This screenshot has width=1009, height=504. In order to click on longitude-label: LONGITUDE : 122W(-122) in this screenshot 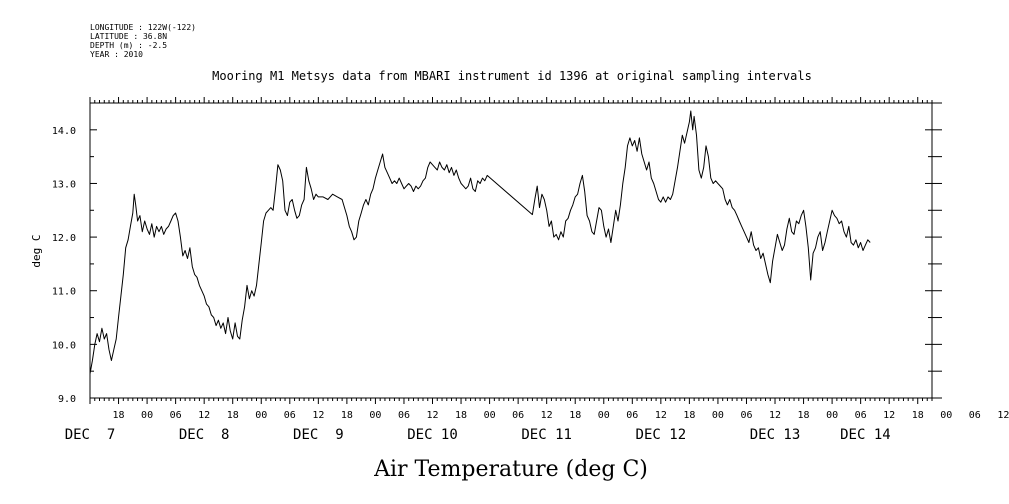, I will do `click(143, 27)`.